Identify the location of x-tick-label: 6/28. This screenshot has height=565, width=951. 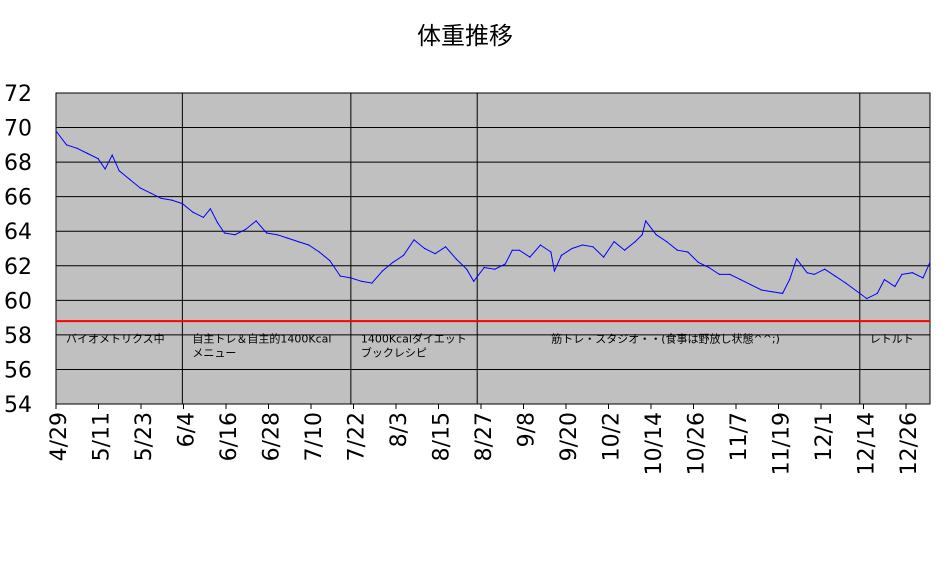
(272, 436).